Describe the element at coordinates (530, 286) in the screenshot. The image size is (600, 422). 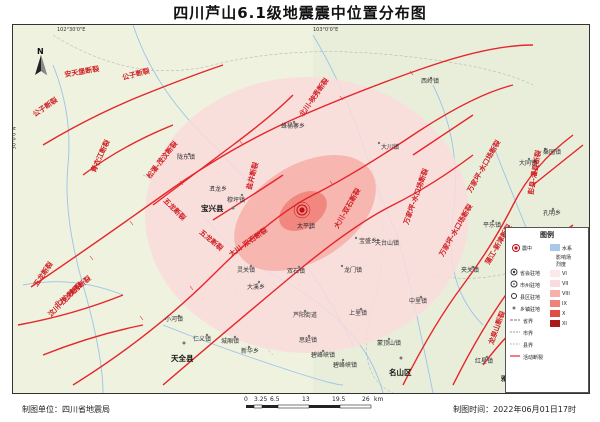
I see `legend-label: 市州驻地` at that location.